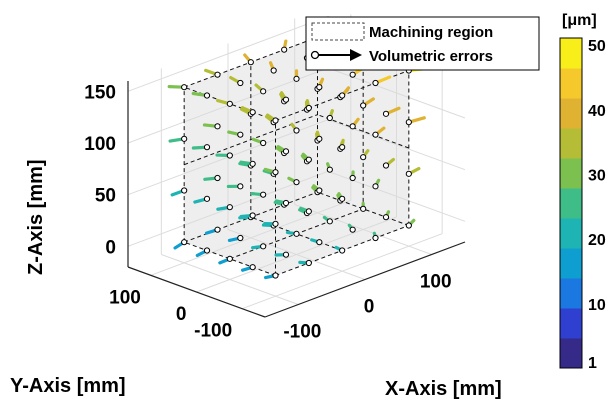 The height and width of the screenshot is (405, 611). I want to click on colorbar-tick-label: 50, so click(597, 46).